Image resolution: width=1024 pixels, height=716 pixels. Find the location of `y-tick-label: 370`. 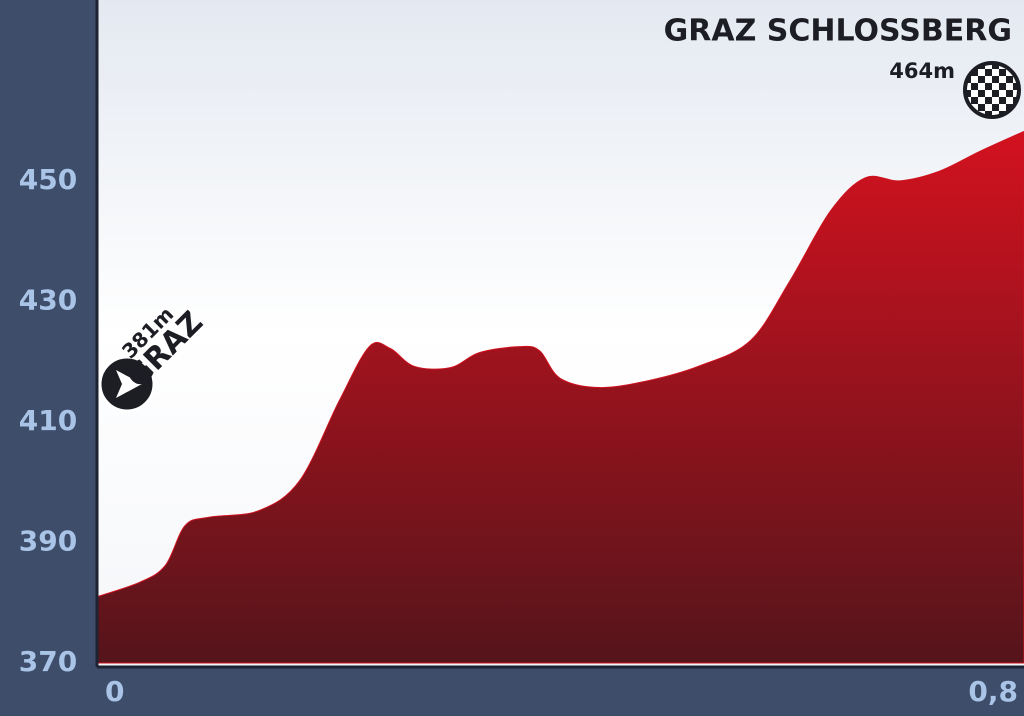

y-tick-label: 370 is located at coordinates (48, 661).